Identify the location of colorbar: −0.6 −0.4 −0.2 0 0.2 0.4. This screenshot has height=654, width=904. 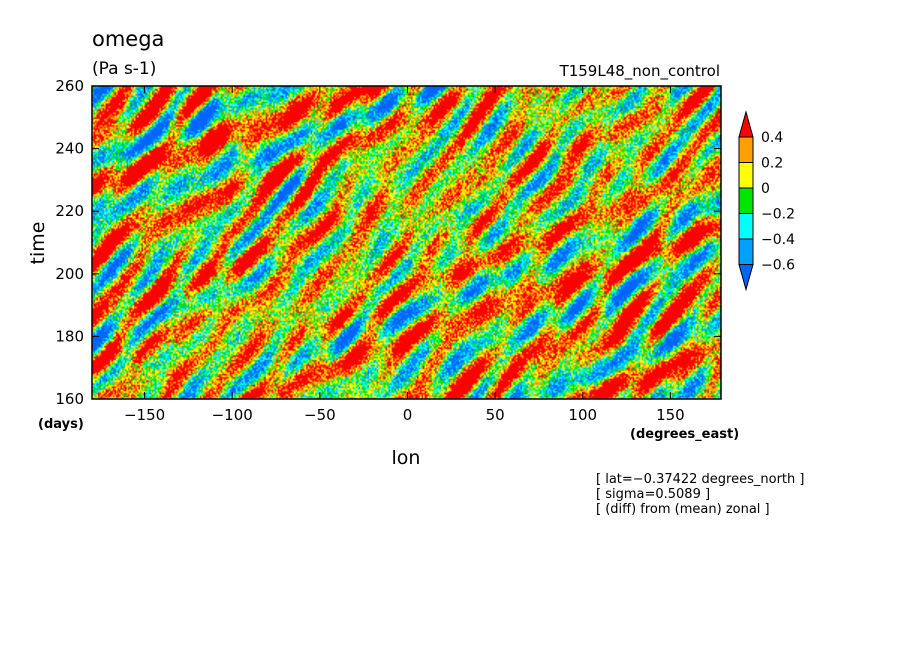
(766, 201).